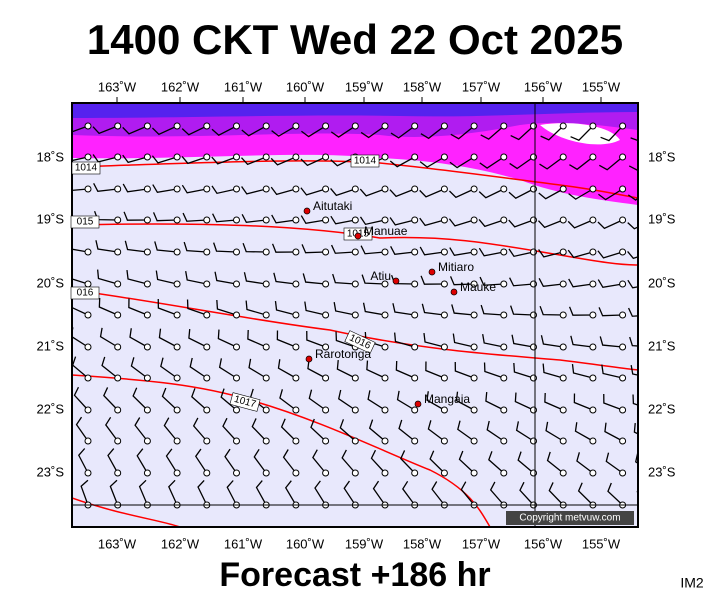 The image size is (711, 600). I want to click on isobar-label-box, so click(85, 293).